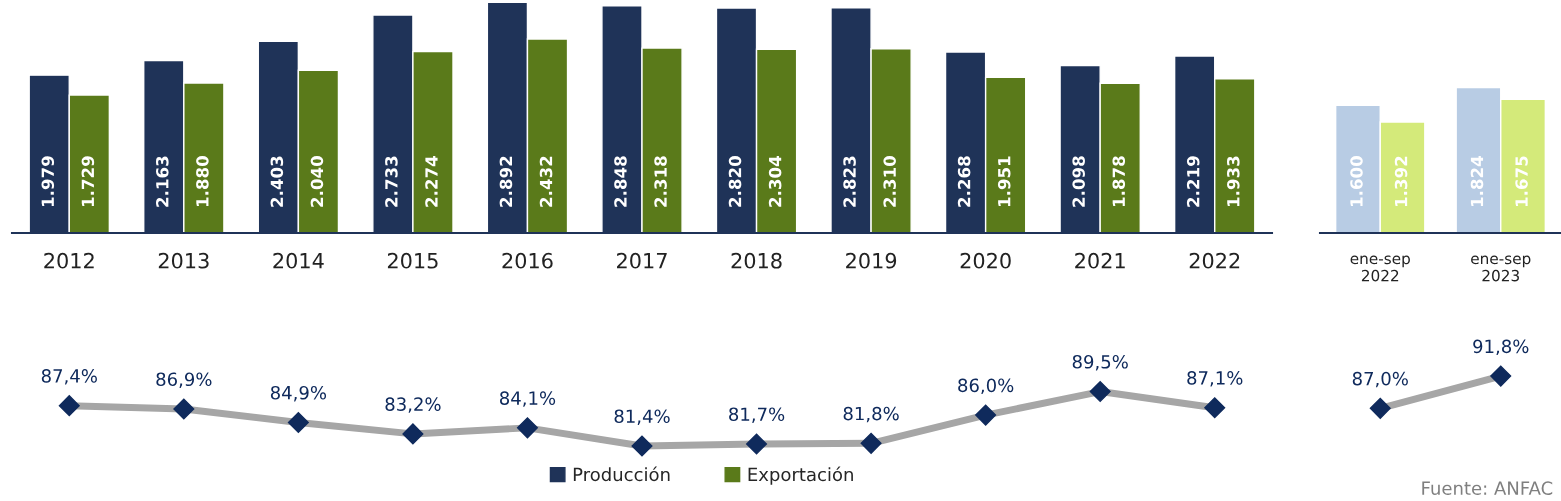 The height and width of the screenshot is (501, 1561). Describe the element at coordinates (621, 474) in the screenshot. I see `legend-label: Producción` at that location.